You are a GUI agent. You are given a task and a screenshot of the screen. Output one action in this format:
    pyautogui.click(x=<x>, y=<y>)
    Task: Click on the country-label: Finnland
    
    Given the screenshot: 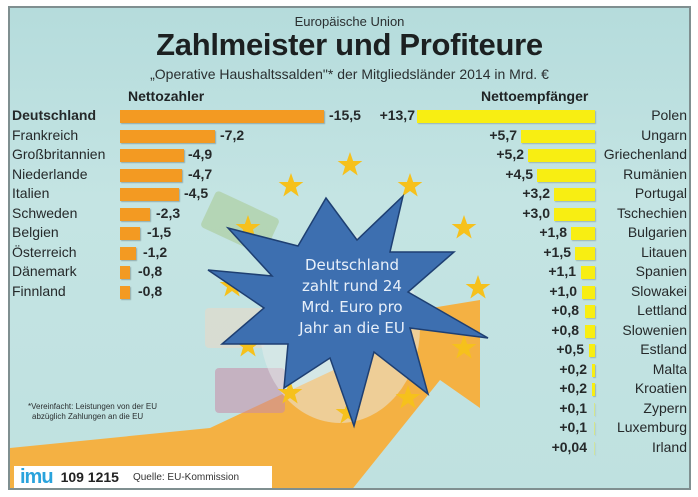 What is the action you would take?
    pyautogui.click(x=39, y=290)
    